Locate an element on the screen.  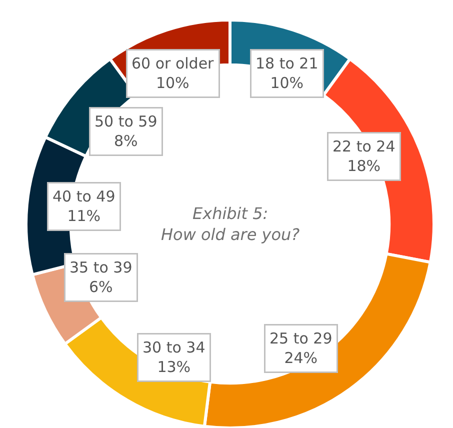
slice-label: 35 to 39 is located at coordinates (101, 267).